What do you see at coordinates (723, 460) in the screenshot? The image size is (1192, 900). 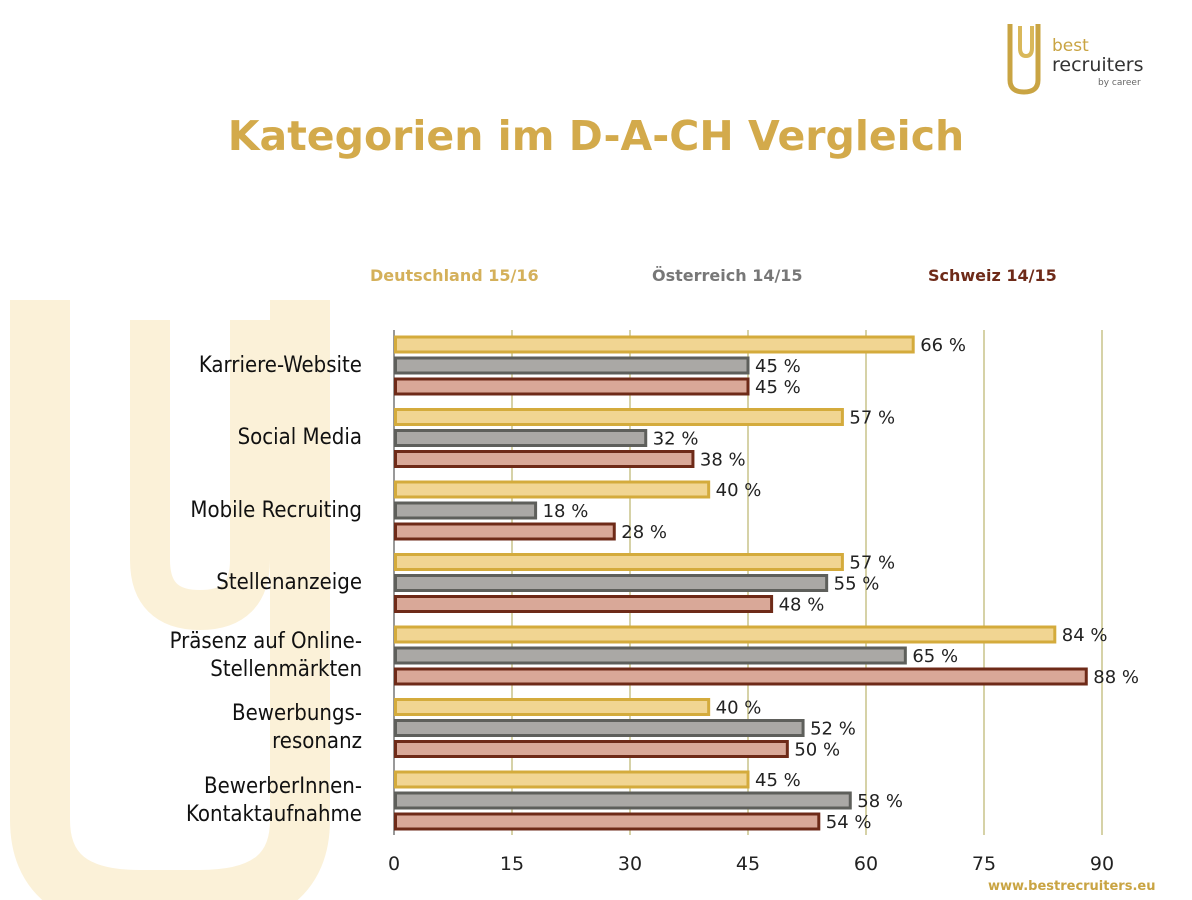 I see `data-label: 38 %` at bounding box center [723, 460].